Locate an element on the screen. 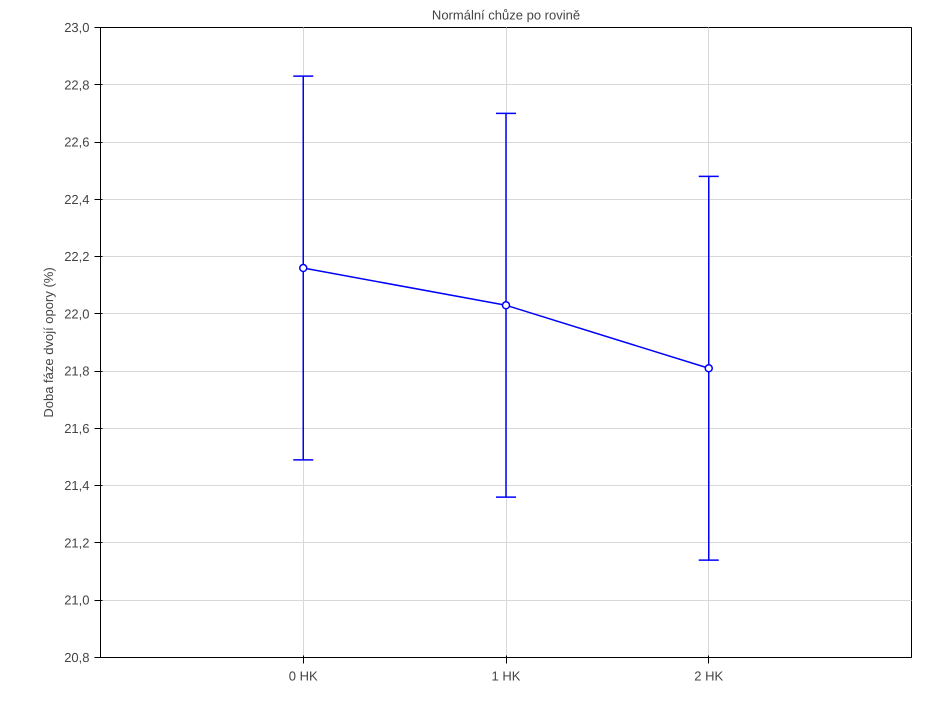 The width and height of the screenshot is (931, 707). x-tick-label: 2 HK is located at coordinates (709, 676).